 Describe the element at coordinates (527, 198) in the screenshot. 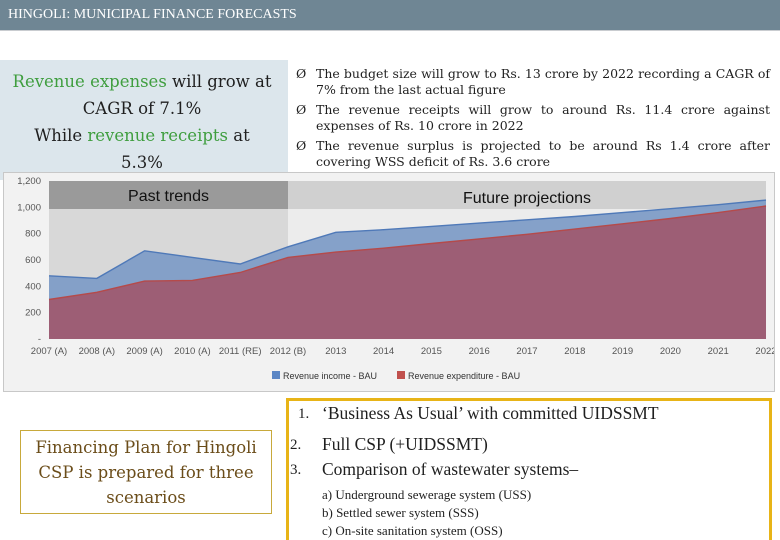

I see `future-projections-label: Future projections` at that location.